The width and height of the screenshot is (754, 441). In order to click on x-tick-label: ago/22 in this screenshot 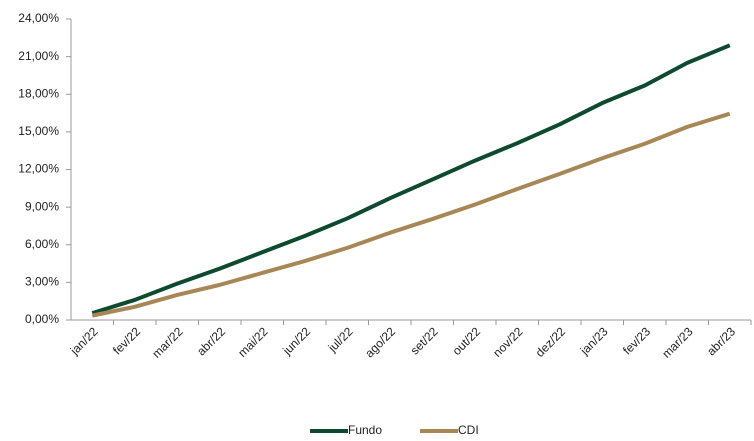, I will do `click(380, 342)`.